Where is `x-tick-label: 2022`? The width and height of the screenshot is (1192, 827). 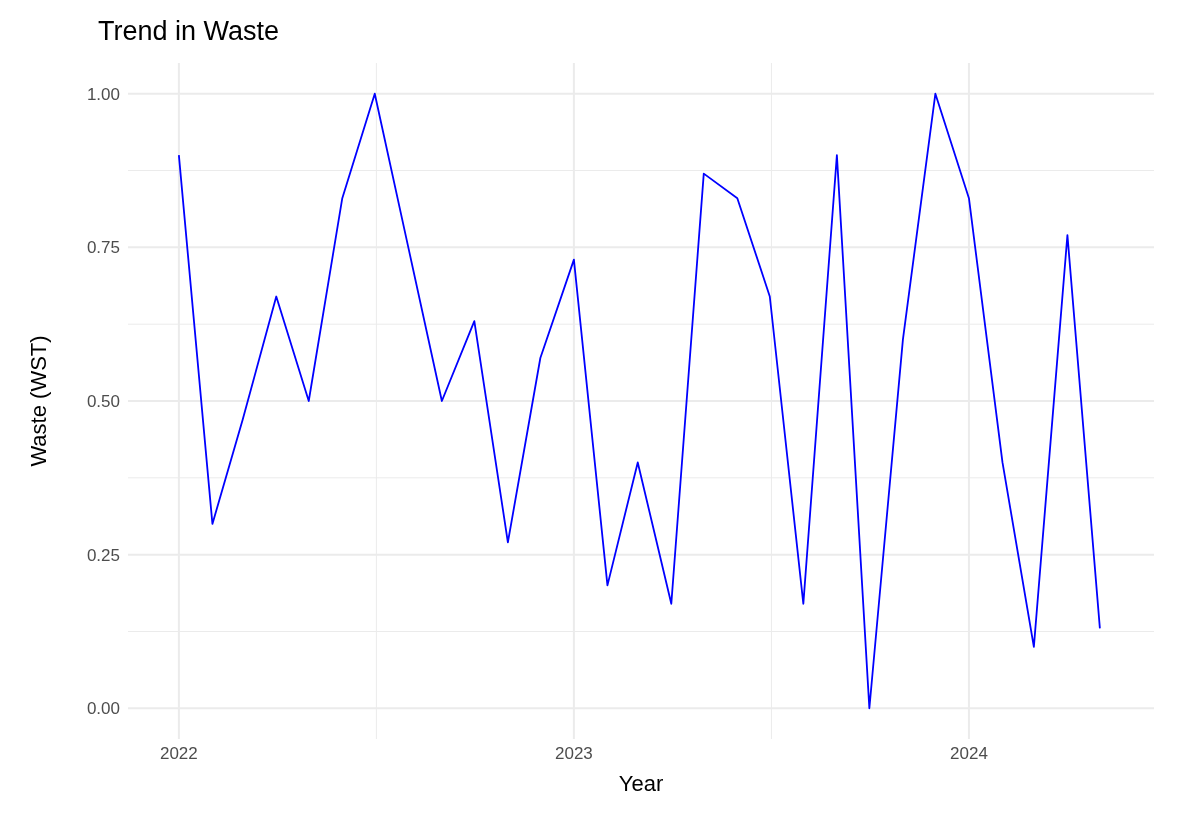
x-tick-label: 2022 is located at coordinates (178, 754).